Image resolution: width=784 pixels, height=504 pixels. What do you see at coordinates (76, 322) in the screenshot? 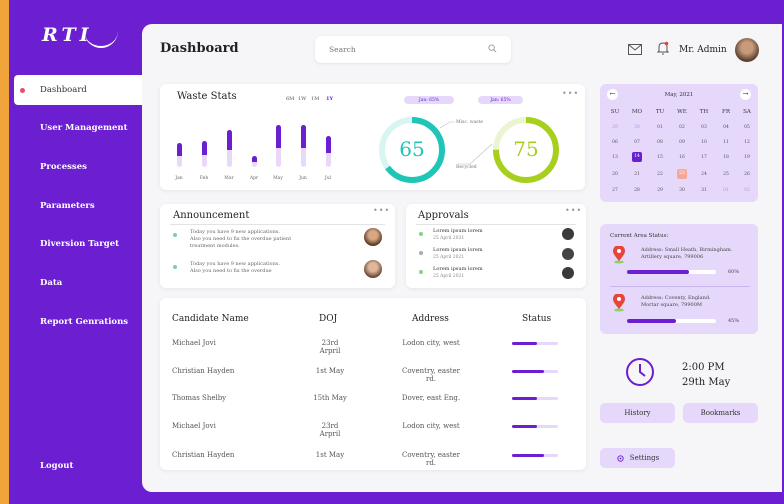
I see `sidebar-item-report-genrations: Report Genrations` at bounding box center [76, 322].